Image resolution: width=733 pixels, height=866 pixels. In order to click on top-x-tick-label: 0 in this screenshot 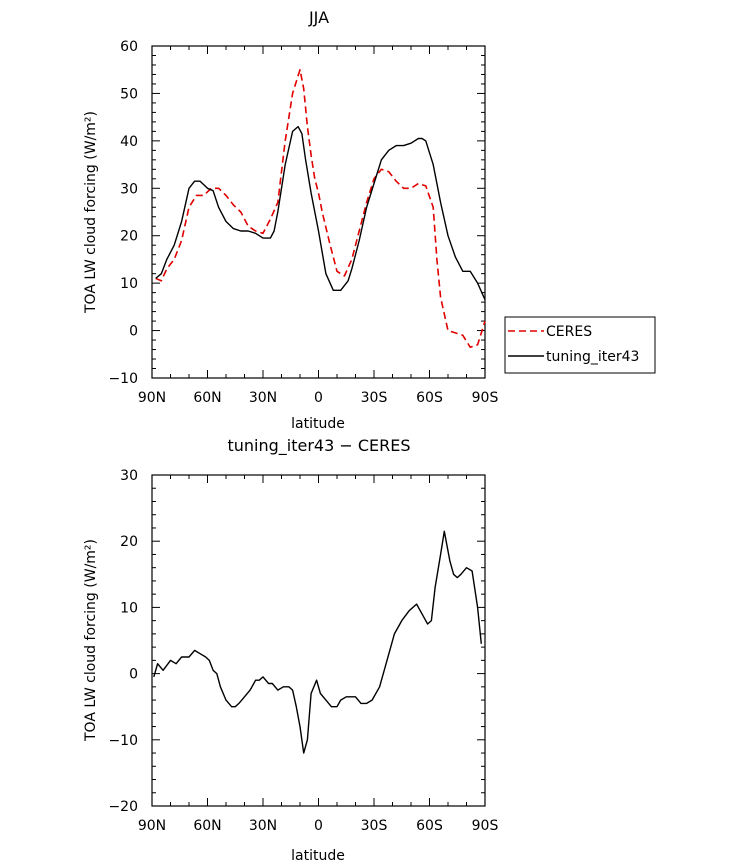, I will do `click(318, 398)`.